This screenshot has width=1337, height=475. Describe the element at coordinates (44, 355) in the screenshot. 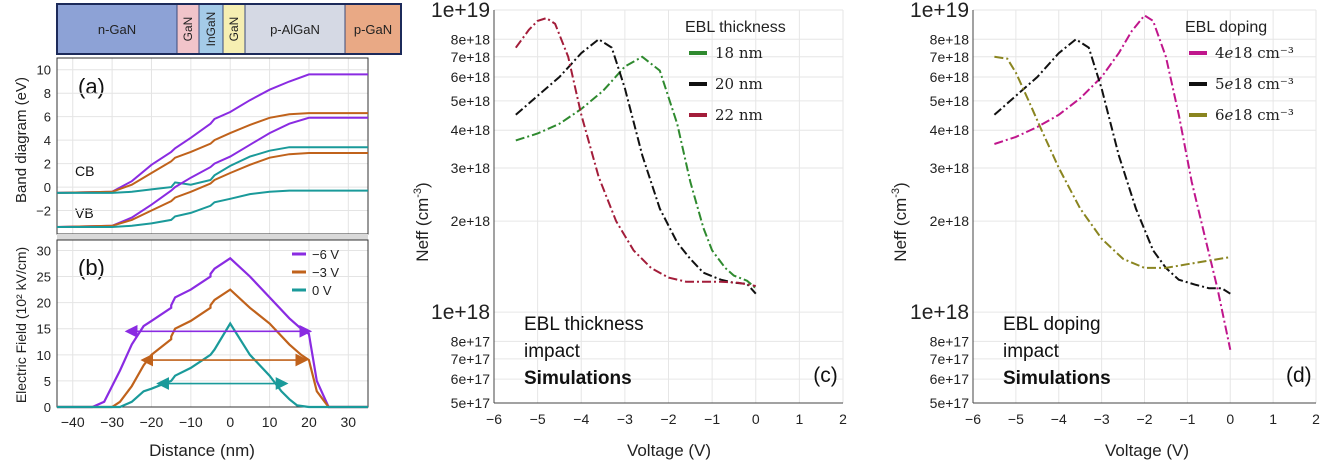

I see `ytick-b-2: 10` at that location.